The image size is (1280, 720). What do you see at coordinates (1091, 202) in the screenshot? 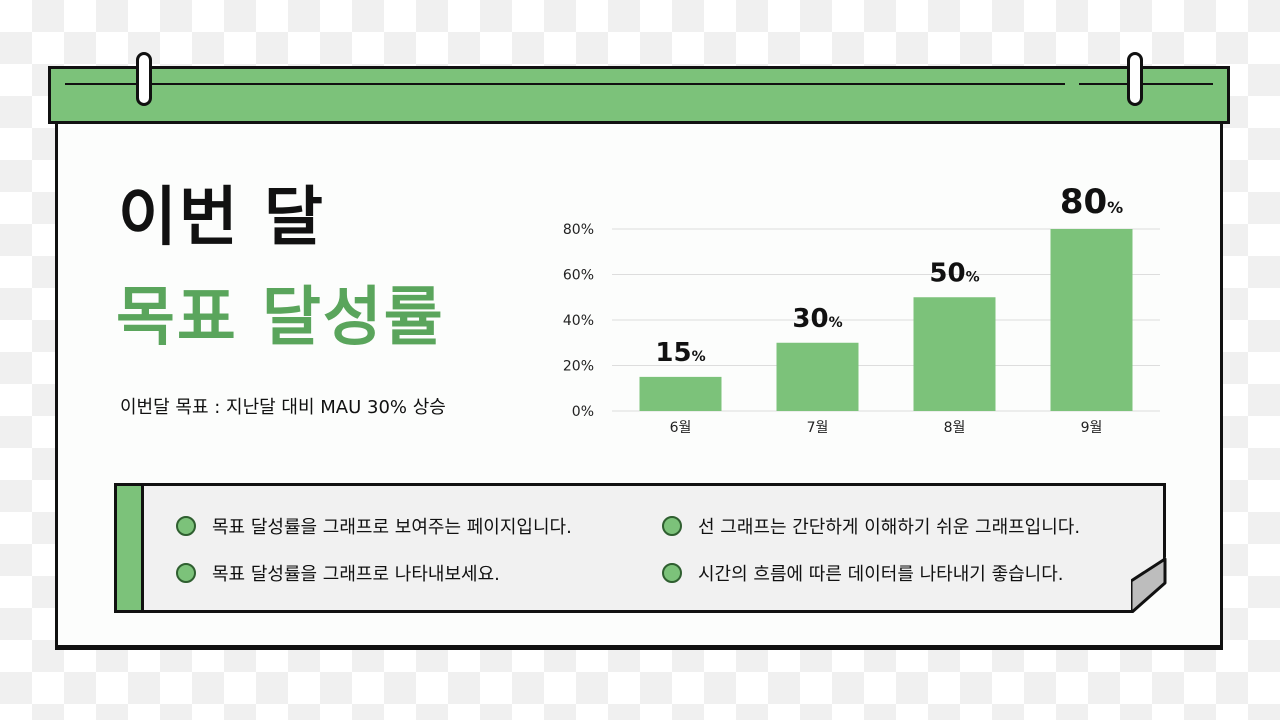
I see `bar-value-label: 80%` at bounding box center [1091, 202].